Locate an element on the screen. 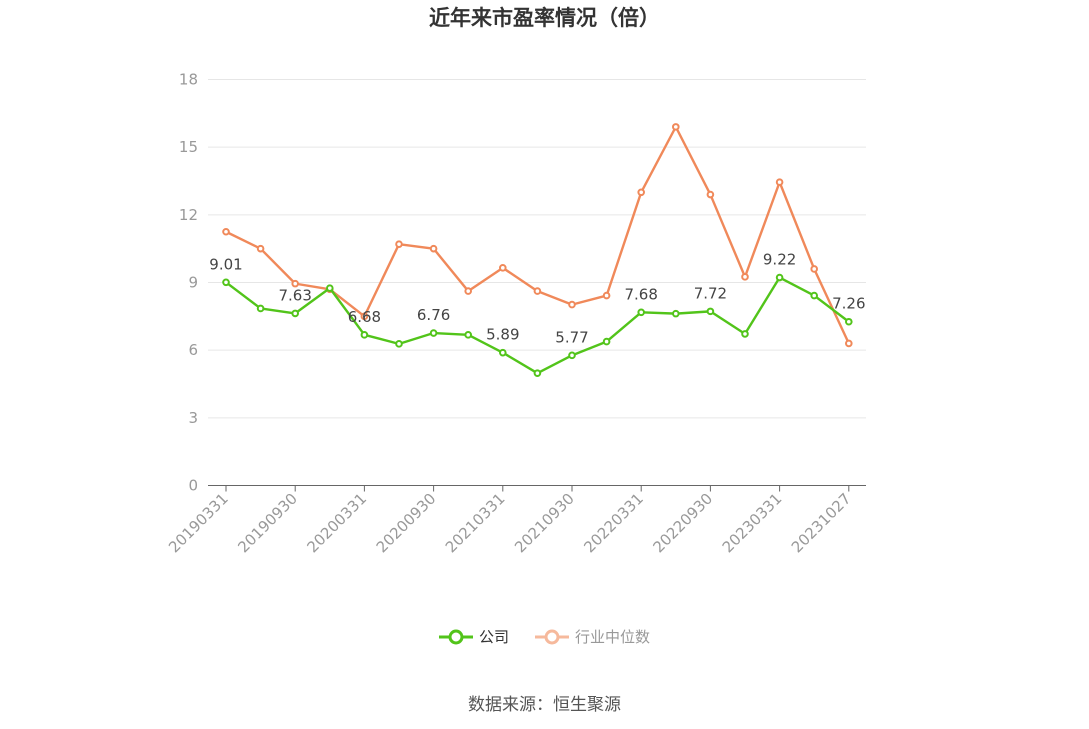 This screenshot has height=729, width=1089. data-label: 7.68 is located at coordinates (640, 294).